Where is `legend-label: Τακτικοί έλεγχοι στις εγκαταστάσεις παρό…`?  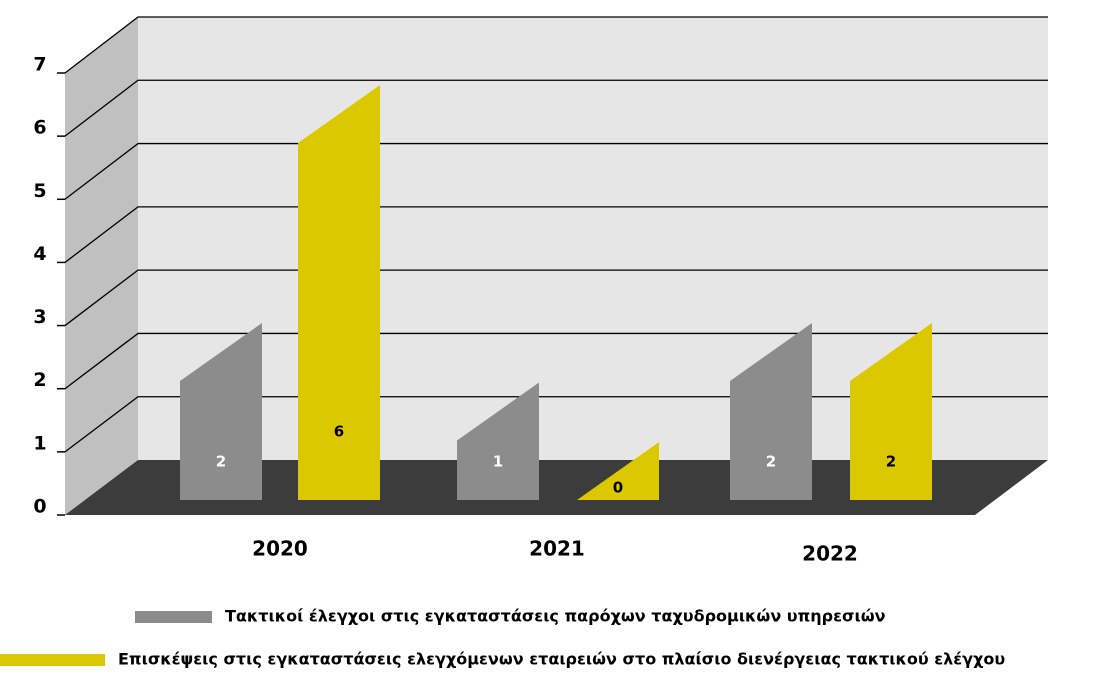 legend-label: Τακτικοί έλεγχοι στις εγκαταστάσεις παρό… is located at coordinates (555, 616).